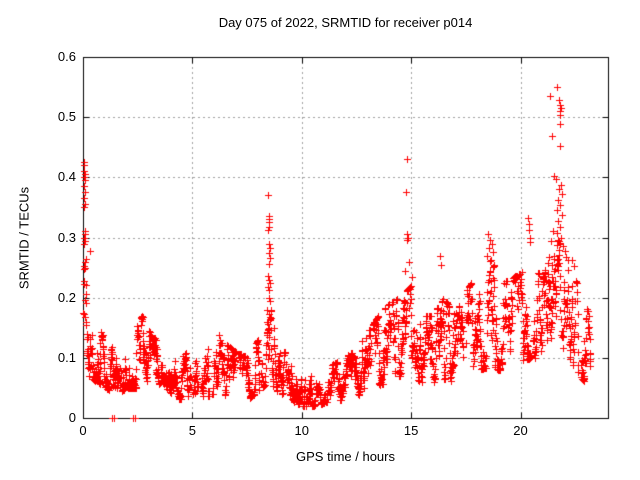 Image resolution: width=640 pixels, height=480 pixels. I want to click on x-tick-label-5: 5, so click(192, 430).